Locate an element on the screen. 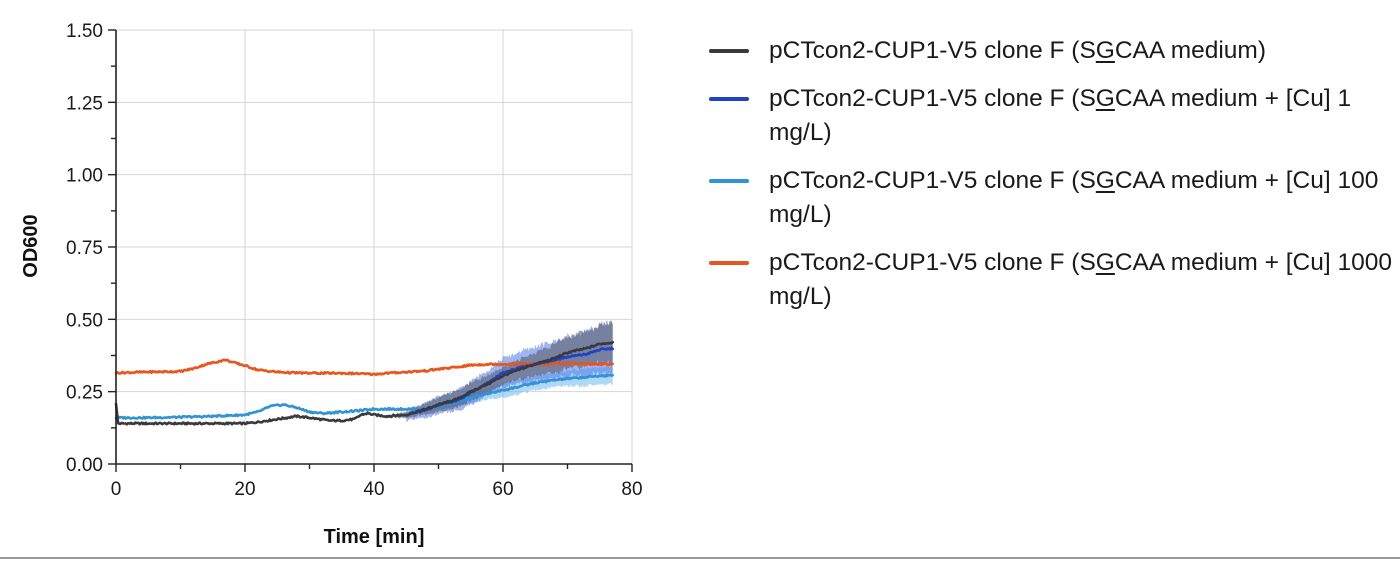 The height and width of the screenshot is (561, 1400). y-tick-label-4: 1.00 is located at coordinates (84, 176).